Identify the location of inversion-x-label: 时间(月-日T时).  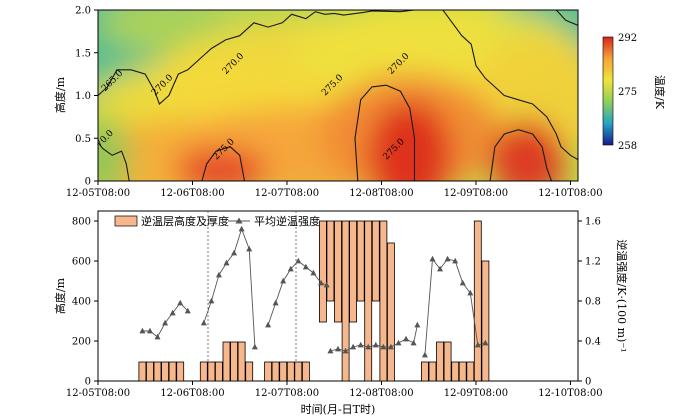
(338, 409).